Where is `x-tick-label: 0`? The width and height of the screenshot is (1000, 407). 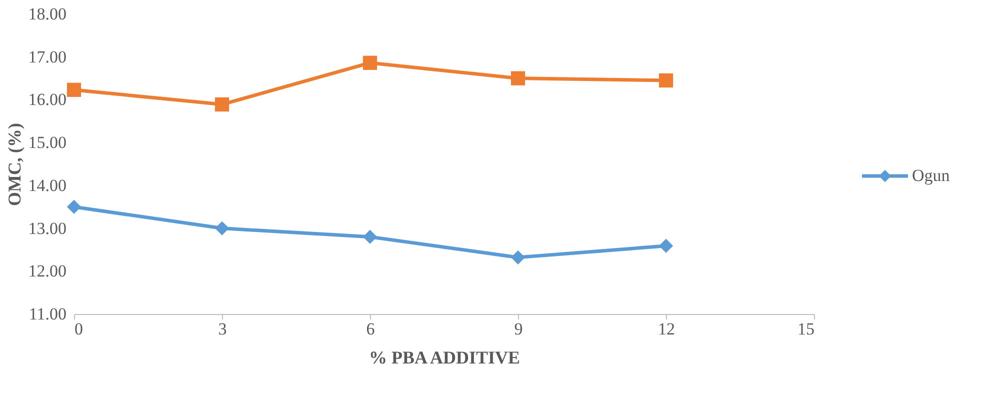
x-tick-label: 0 is located at coordinates (78, 329).